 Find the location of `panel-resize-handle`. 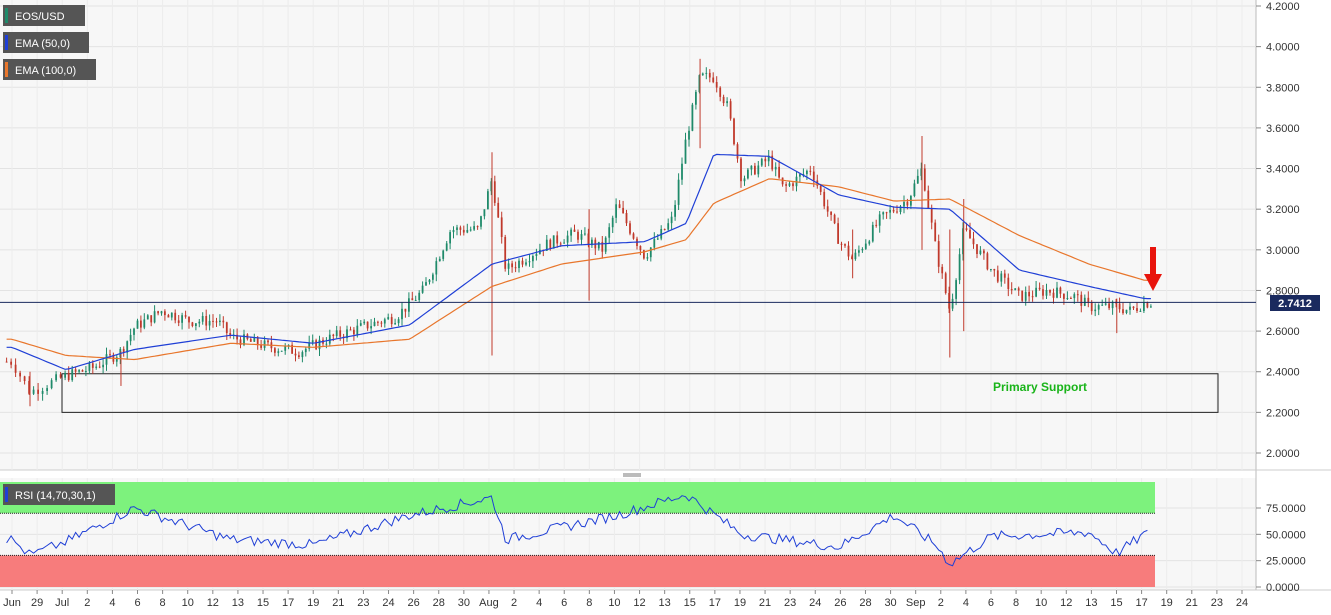

panel-resize-handle is located at coordinates (632, 475).